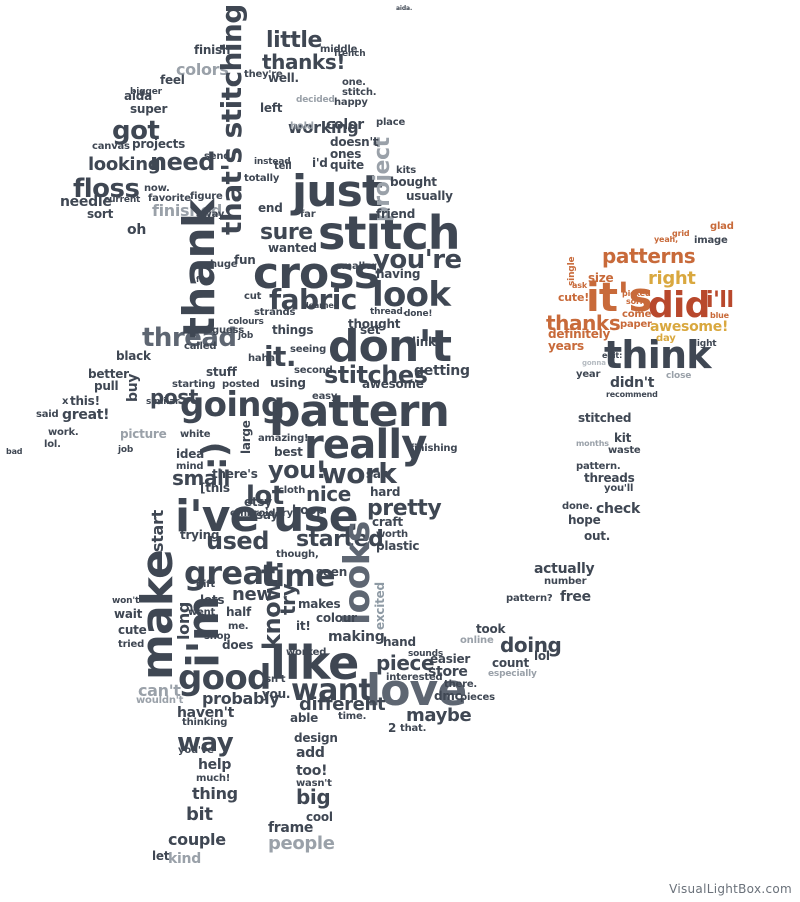 Image resolution: width=800 pixels, height=902 pixels. I want to click on word-fit: fit, so click(201, 279).